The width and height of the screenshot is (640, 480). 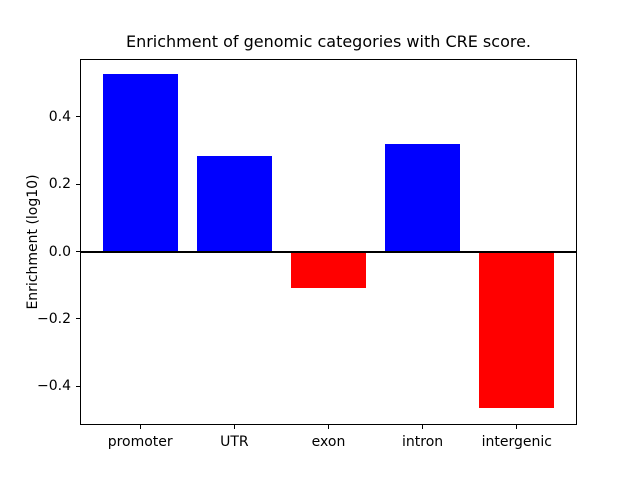 What do you see at coordinates (516, 442) in the screenshot?
I see `x-tick-label-intergenic: intergenic` at bounding box center [516, 442].